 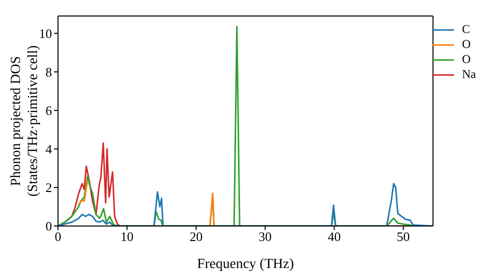 What do you see at coordinates (403, 236) in the screenshot?
I see `x-tick-label: 50` at bounding box center [403, 236].